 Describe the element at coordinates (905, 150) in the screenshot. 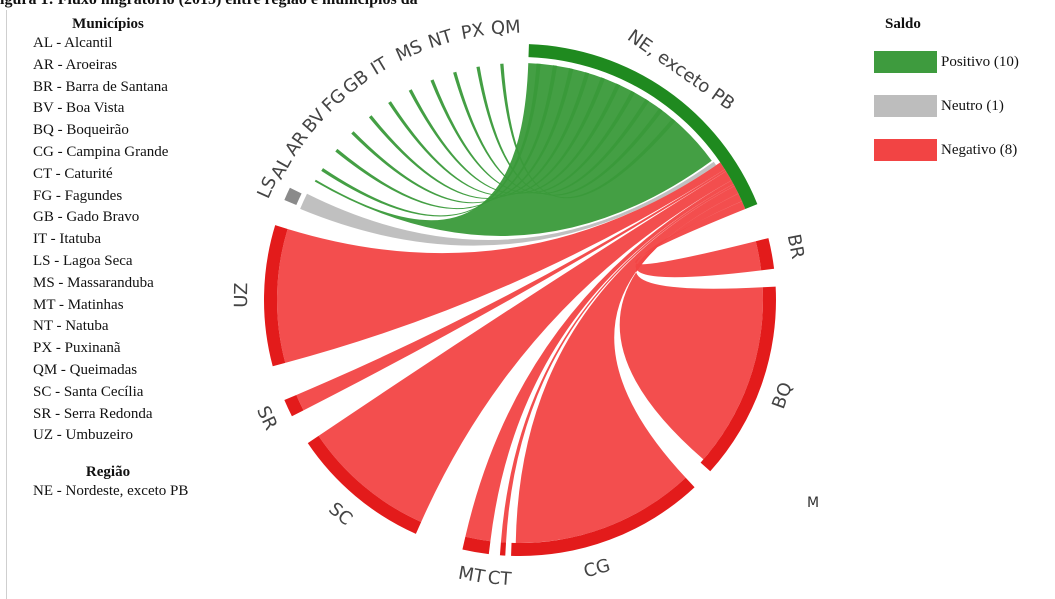

I see `negativo-swatch` at that location.